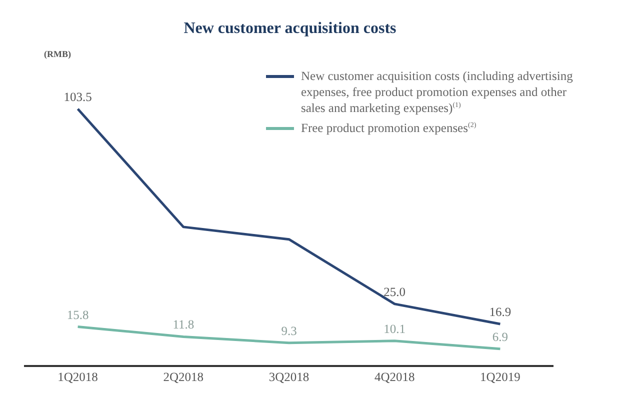 This screenshot has width=640, height=417. What do you see at coordinates (389, 128) in the screenshot?
I see `legend-label: Free product promotion expenses$^{(2)}$` at bounding box center [389, 128].